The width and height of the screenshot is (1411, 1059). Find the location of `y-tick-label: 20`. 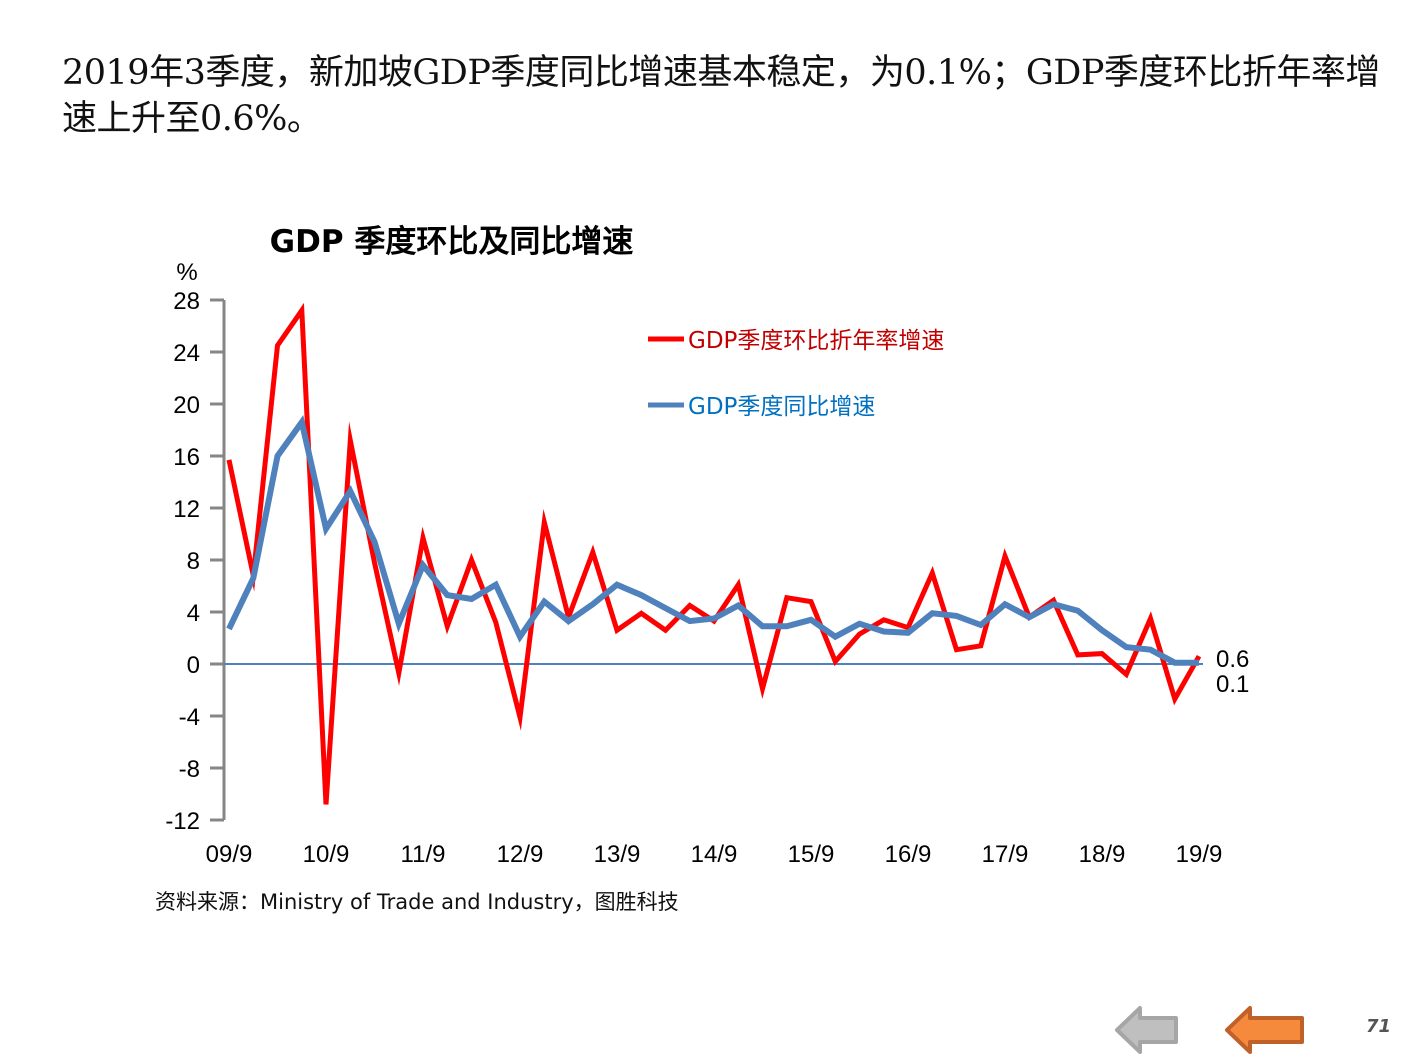

y-tick-label: 20 is located at coordinates (186, 405).